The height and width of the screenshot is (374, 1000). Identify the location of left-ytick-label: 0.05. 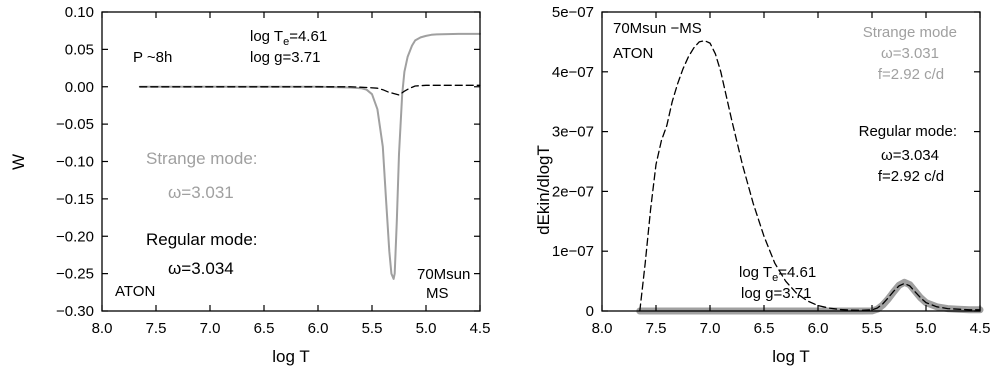
(79, 49).